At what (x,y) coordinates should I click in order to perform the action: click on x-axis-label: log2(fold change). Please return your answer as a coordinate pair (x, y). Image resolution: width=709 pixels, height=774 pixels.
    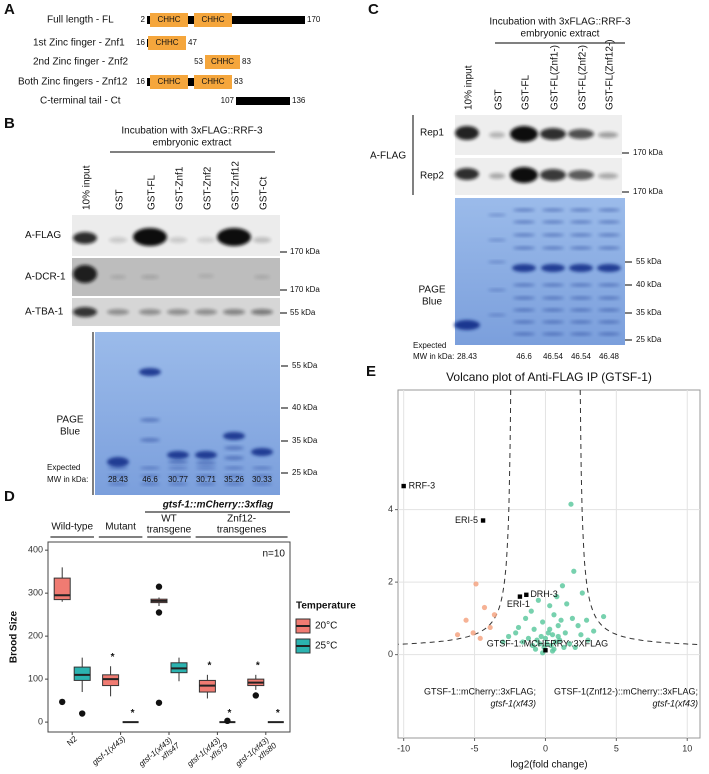
    Looking at the image, I should click on (548, 765).